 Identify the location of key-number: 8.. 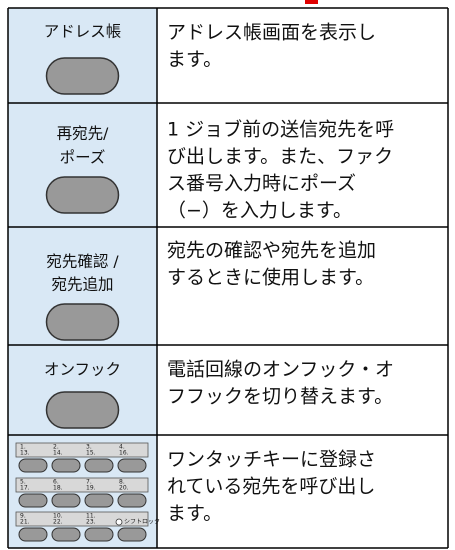
(122, 482).